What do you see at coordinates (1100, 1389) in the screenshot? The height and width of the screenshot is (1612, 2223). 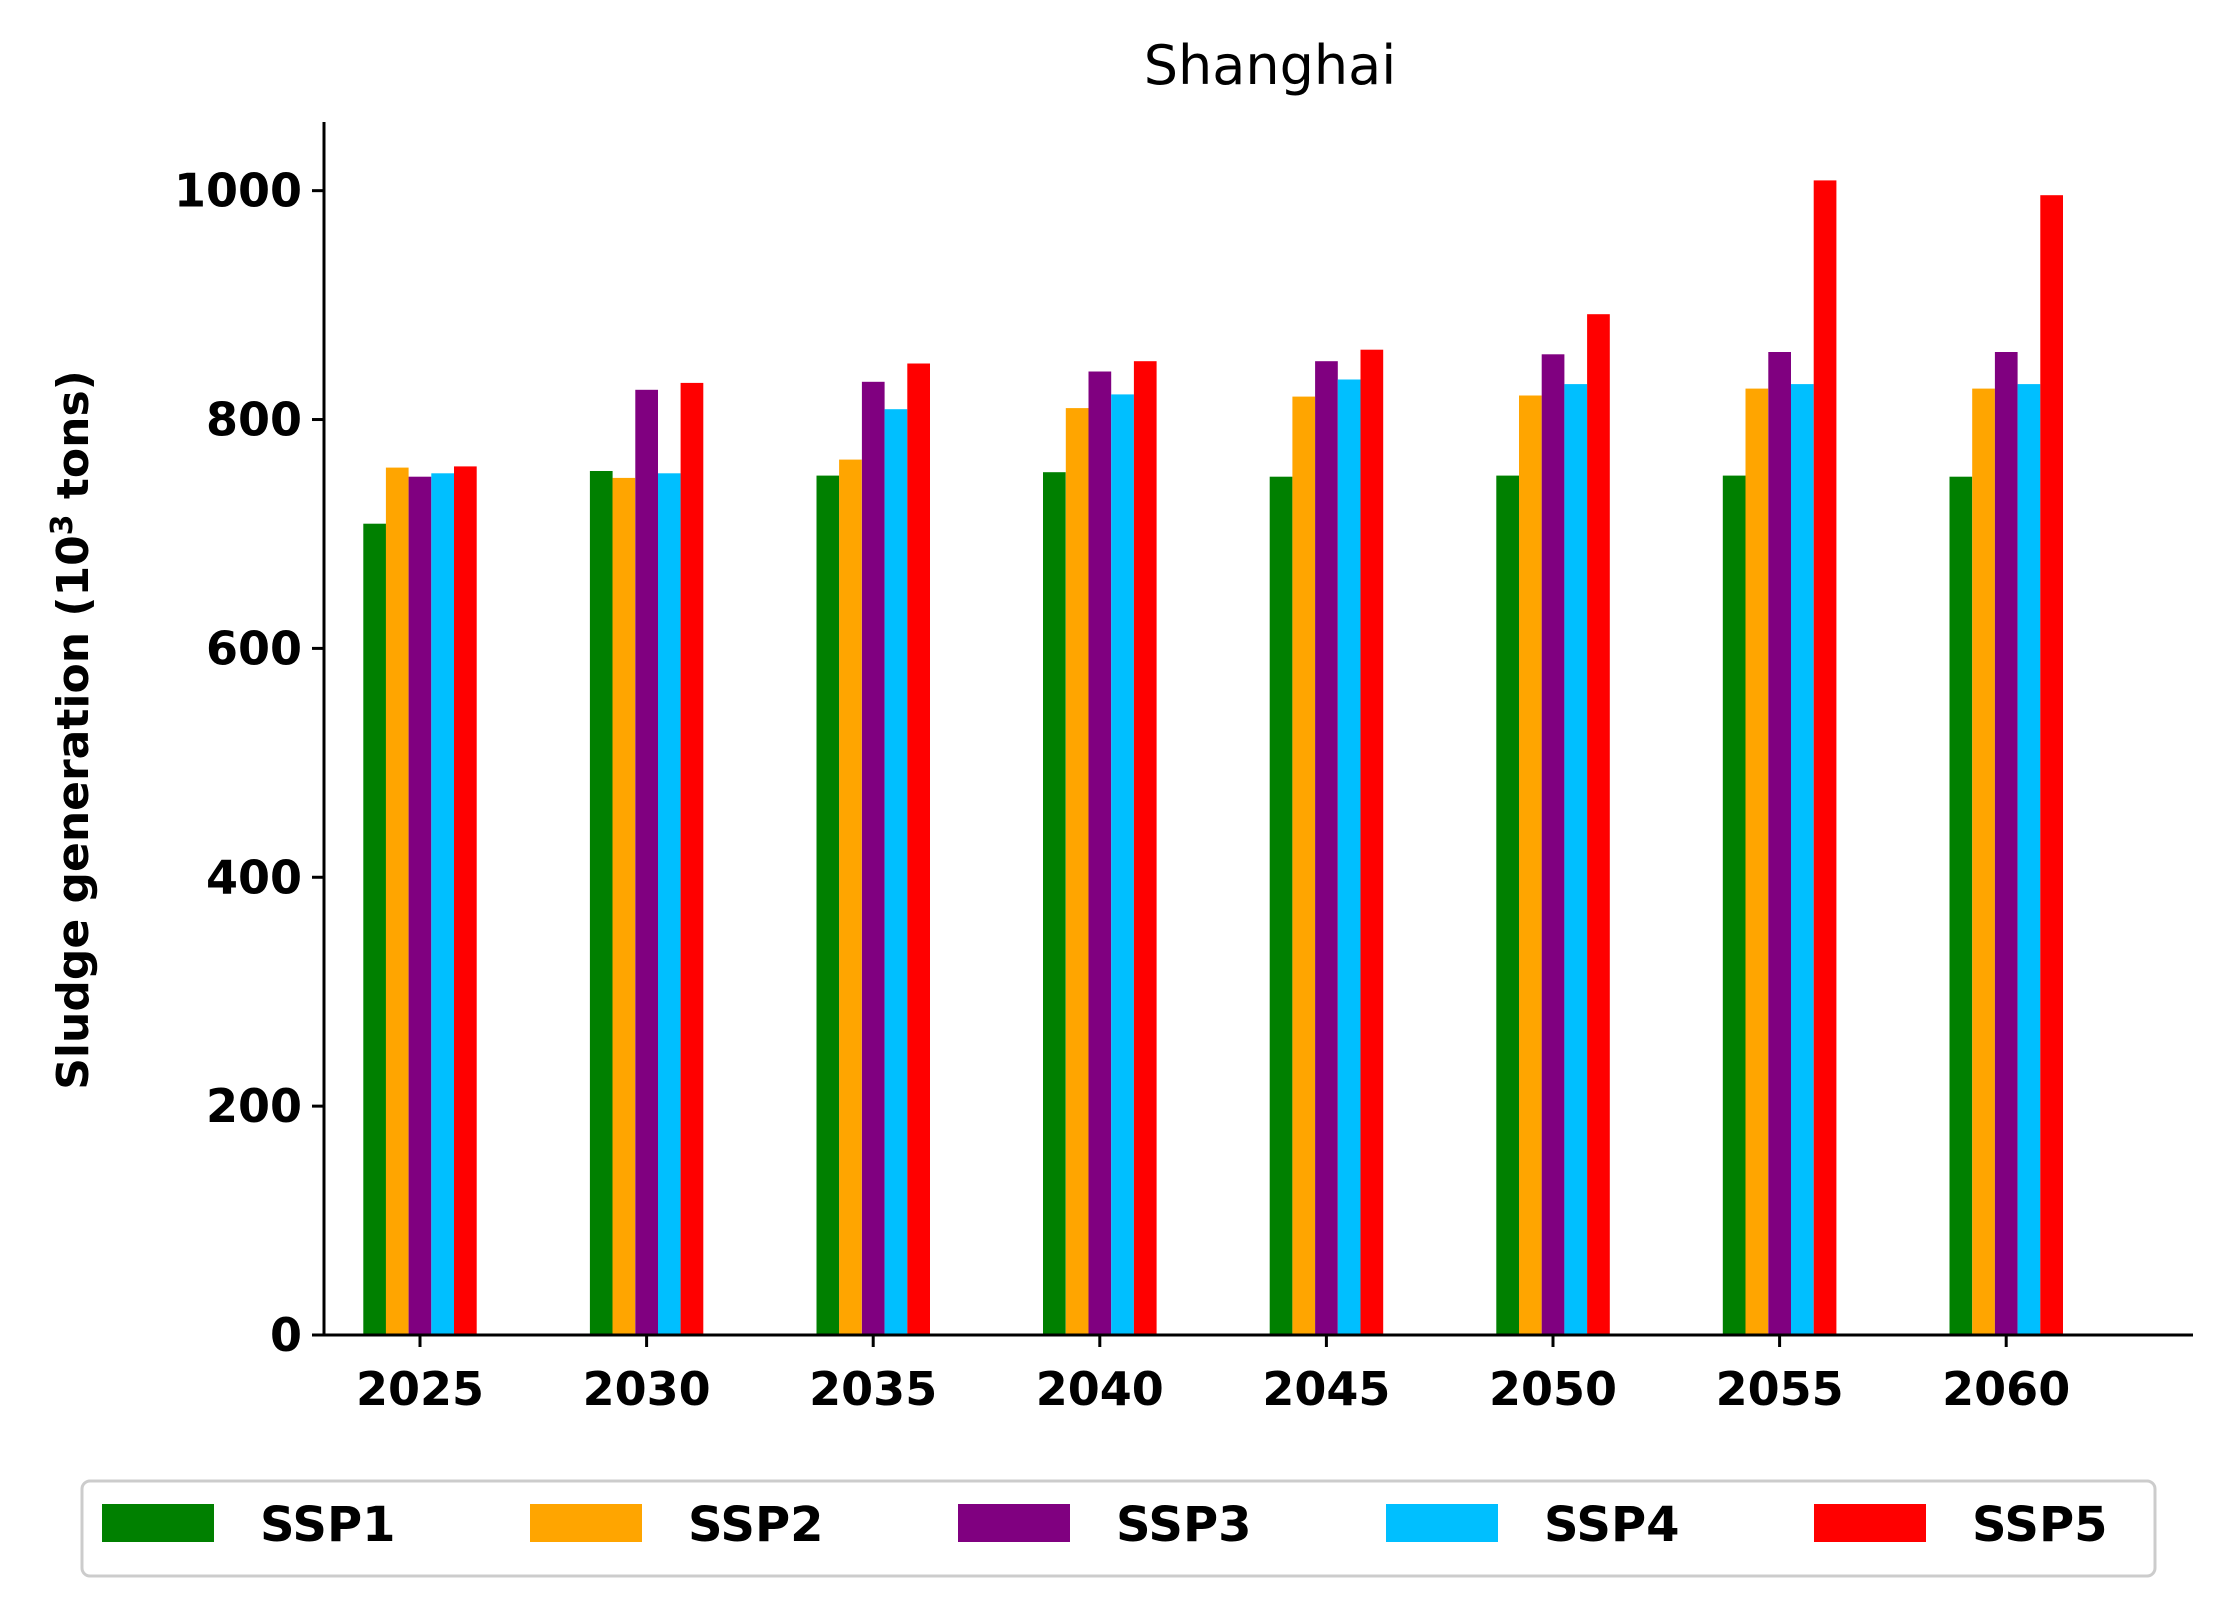 I see `x-tick-label-2040: 2040` at bounding box center [1100, 1389].